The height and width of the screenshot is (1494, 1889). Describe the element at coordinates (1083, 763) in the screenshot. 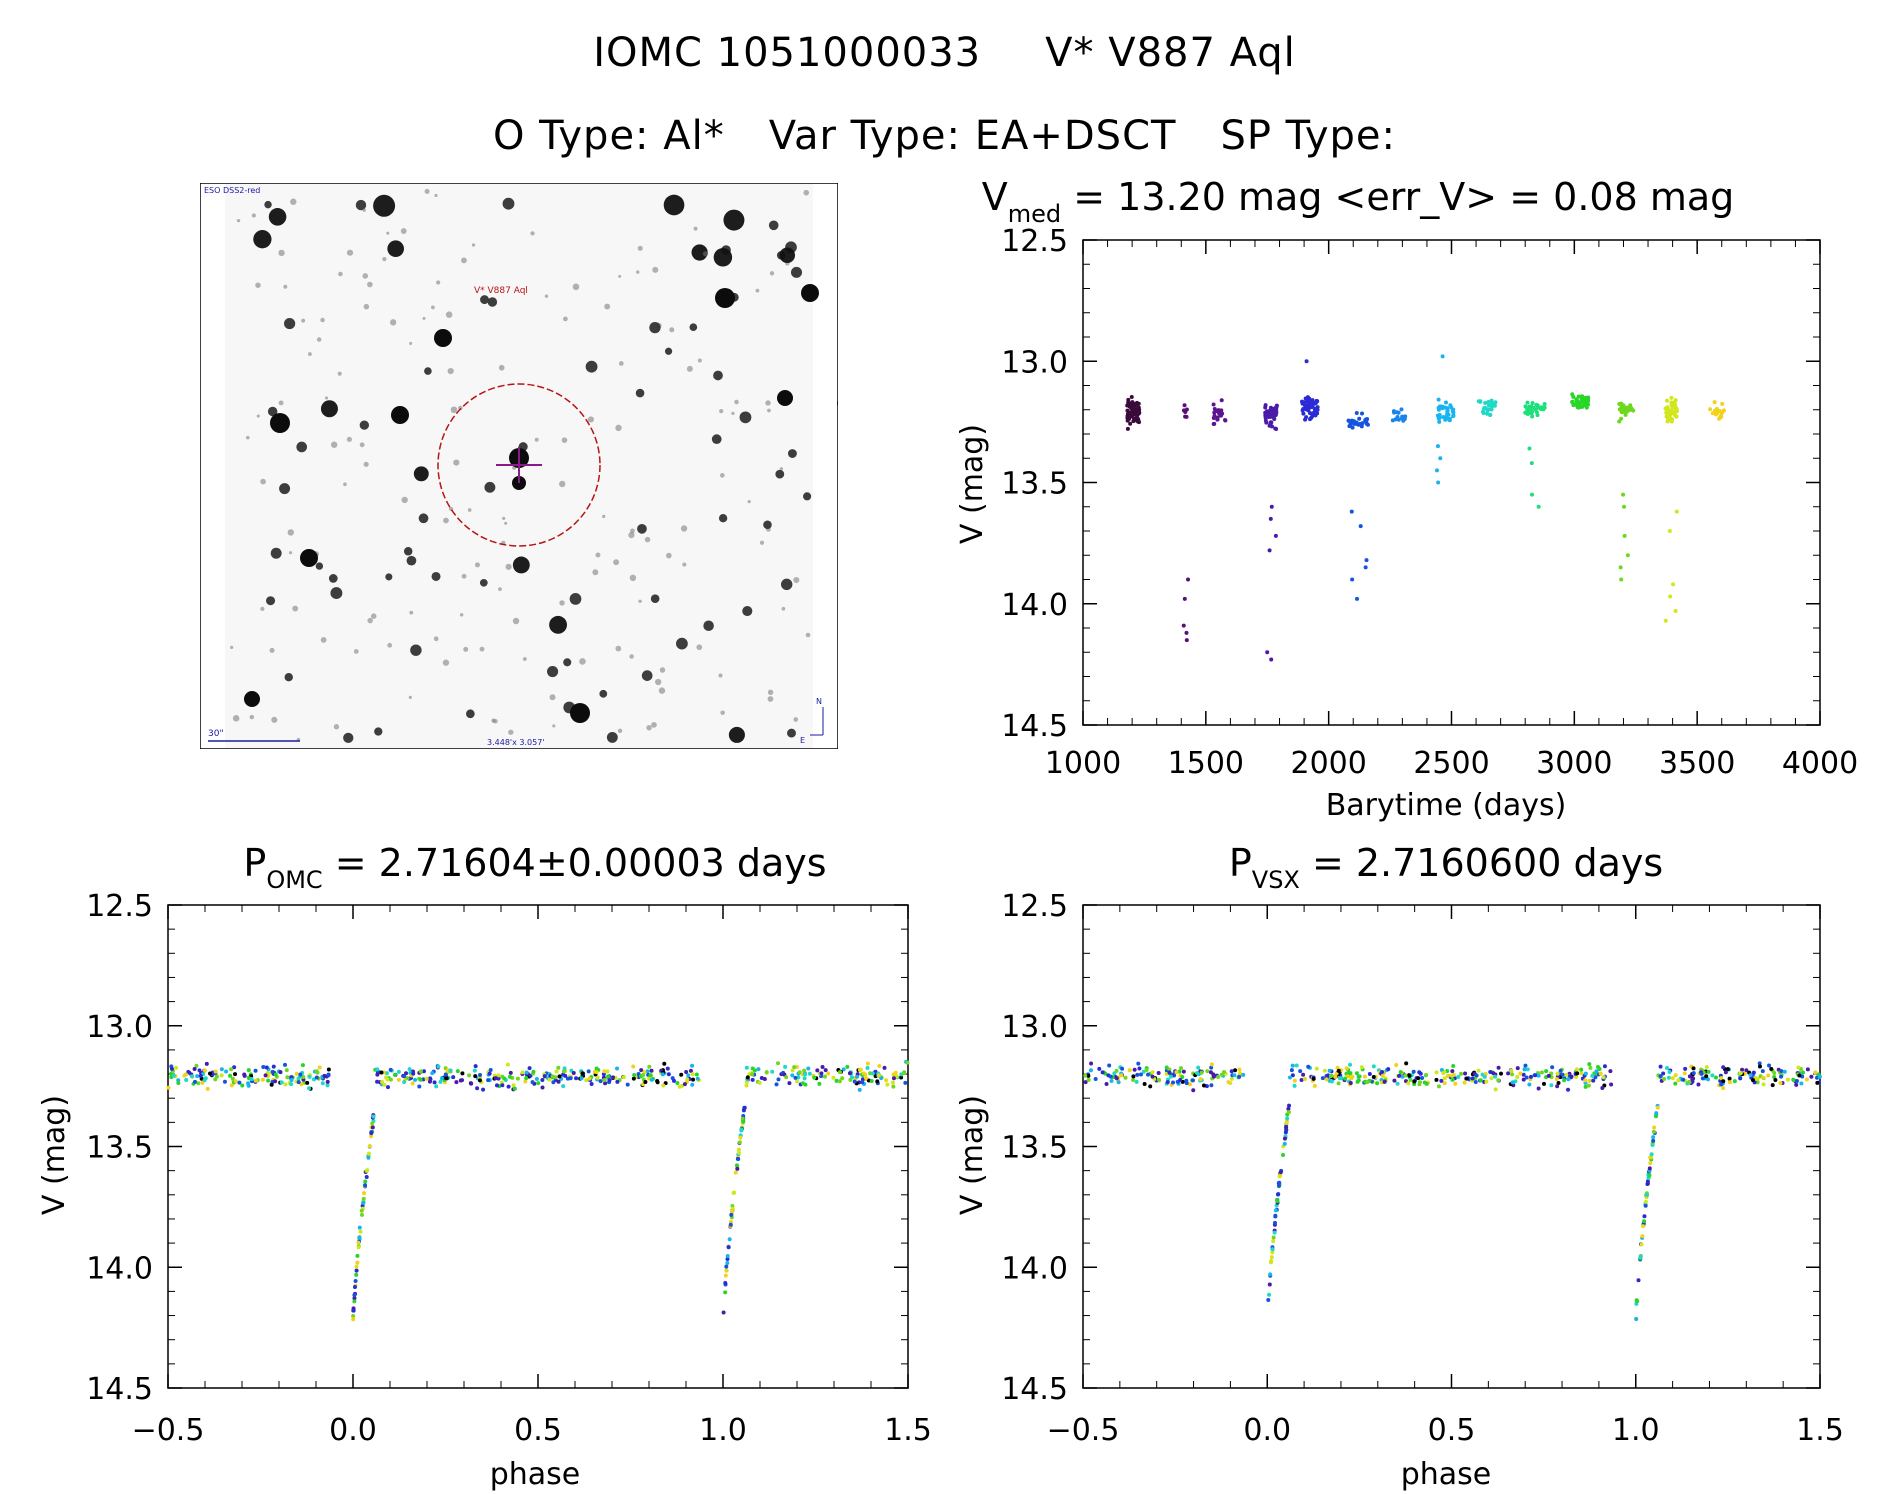

I see `lightcurve-xtick-label: 1000` at that location.